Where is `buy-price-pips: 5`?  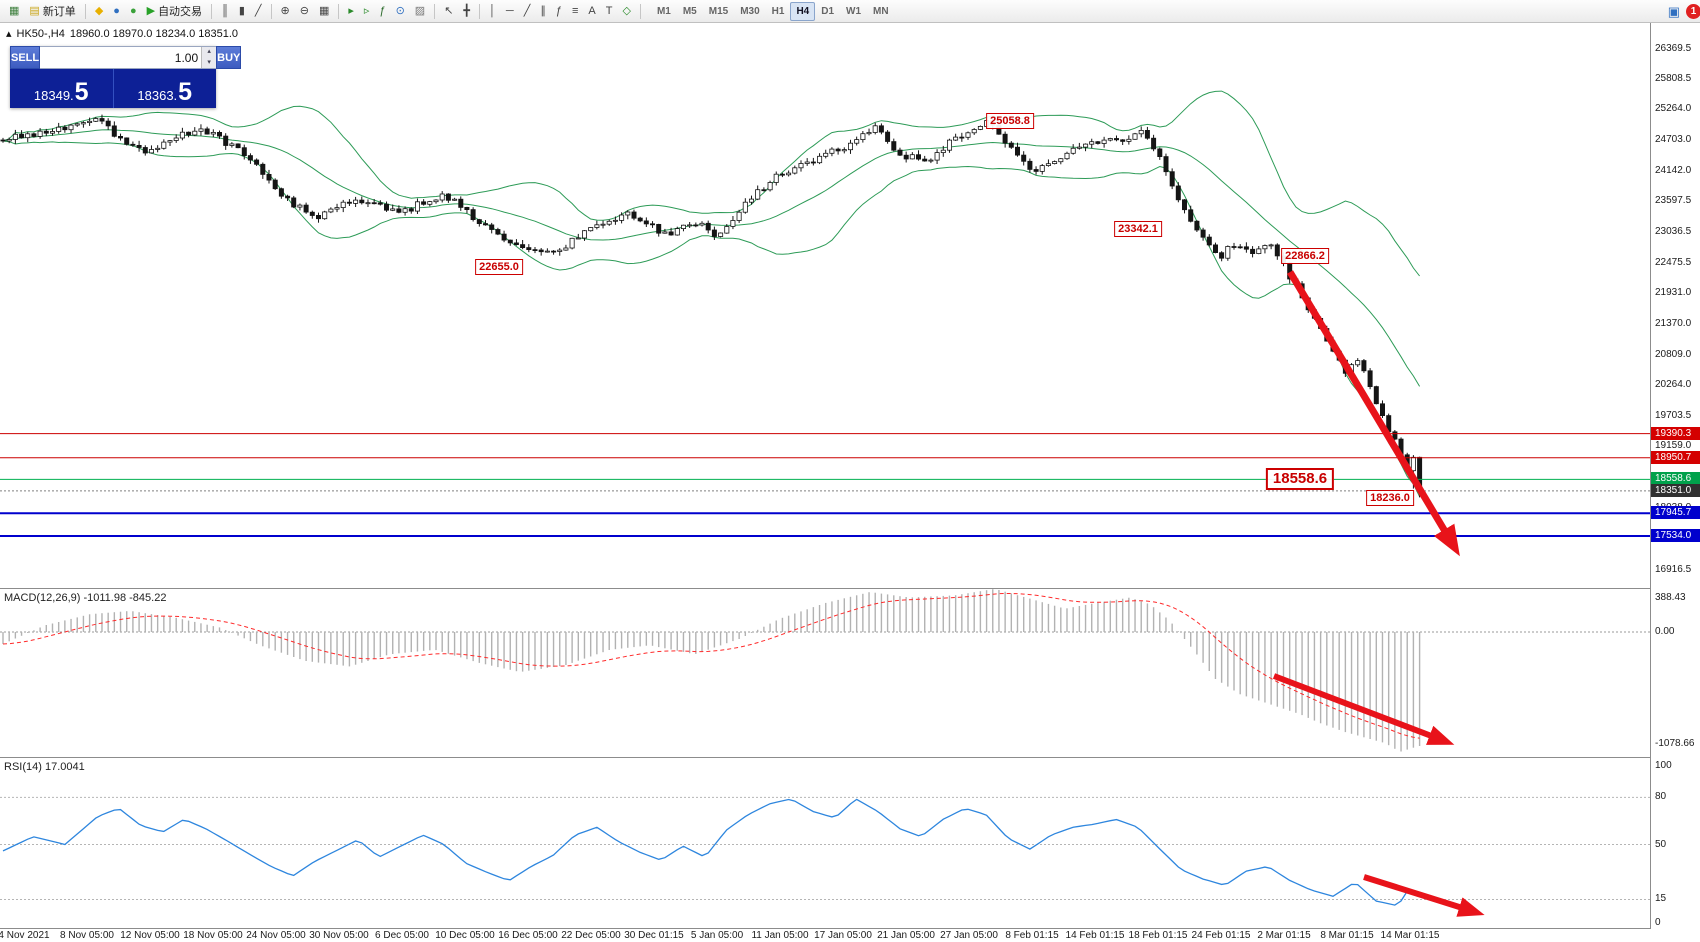
buy-price-pips: 5 is located at coordinates (185, 92).